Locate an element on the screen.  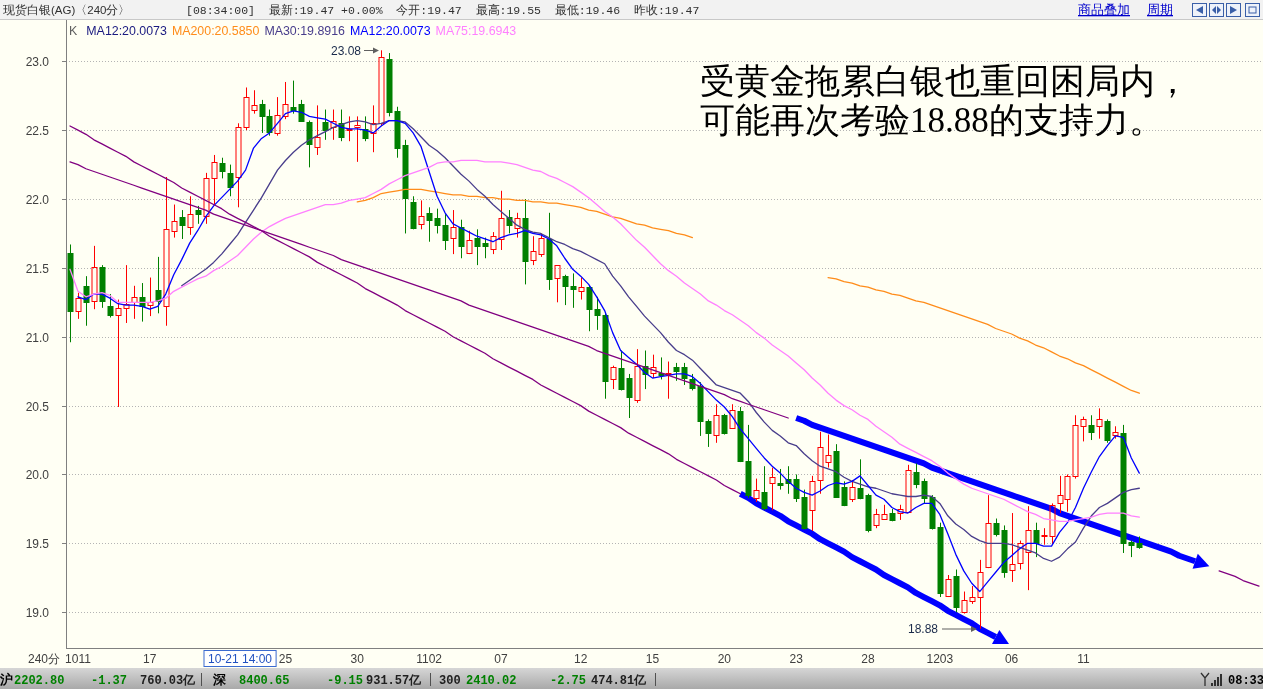
x-tick-label: 07 is located at coordinates (501, 659).